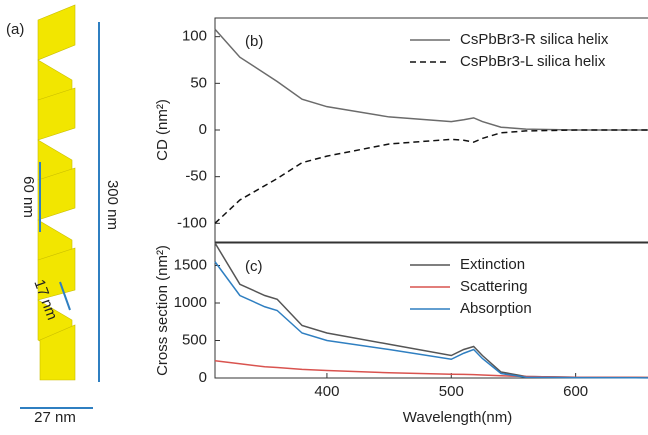 Image resolution: width=648 pixels, height=435 pixels. I want to click on annotation: 60 nm, so click(28, 197).